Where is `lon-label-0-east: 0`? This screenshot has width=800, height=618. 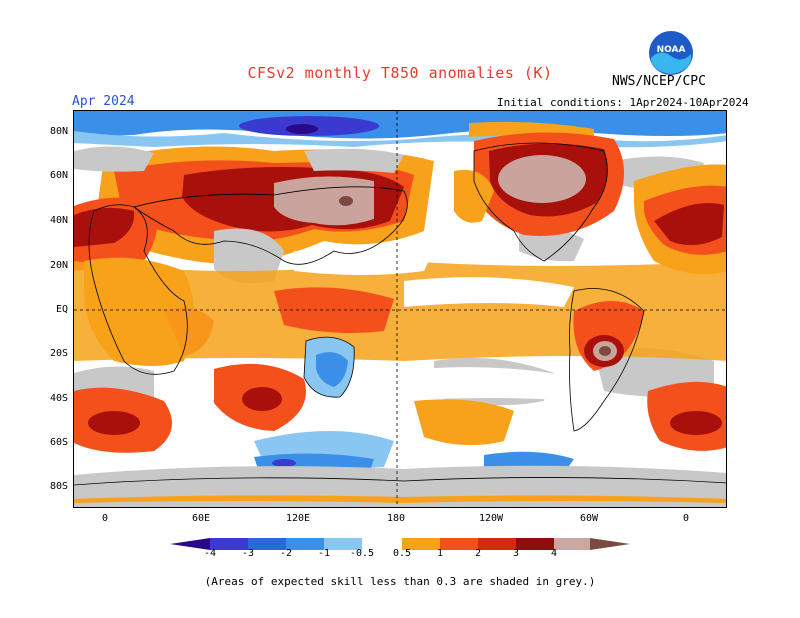 lon-label-0-east: 0 is located at coordinates (686, 518).